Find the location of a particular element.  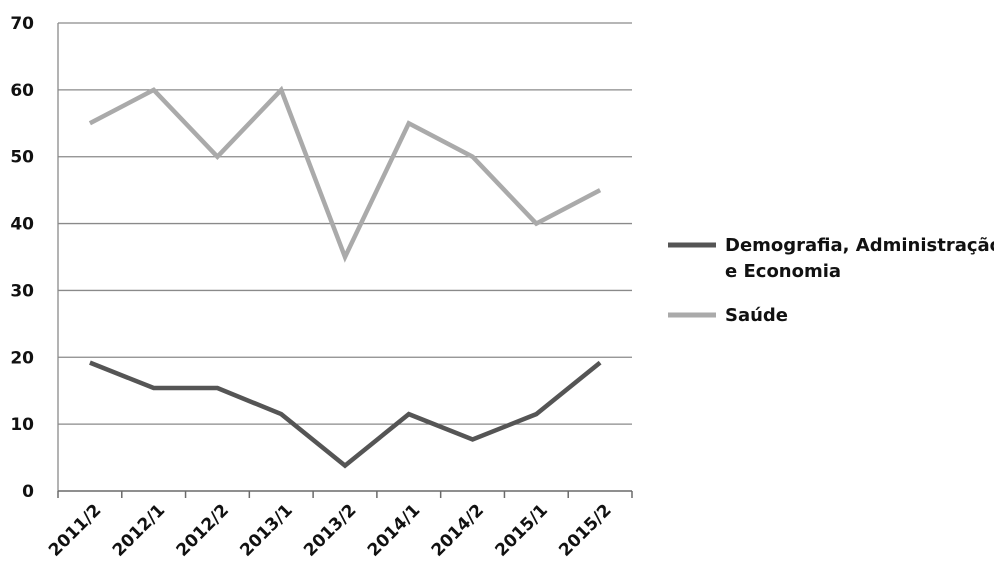

x-tick-label: 2014/2 is located at coordinates (458, 530).